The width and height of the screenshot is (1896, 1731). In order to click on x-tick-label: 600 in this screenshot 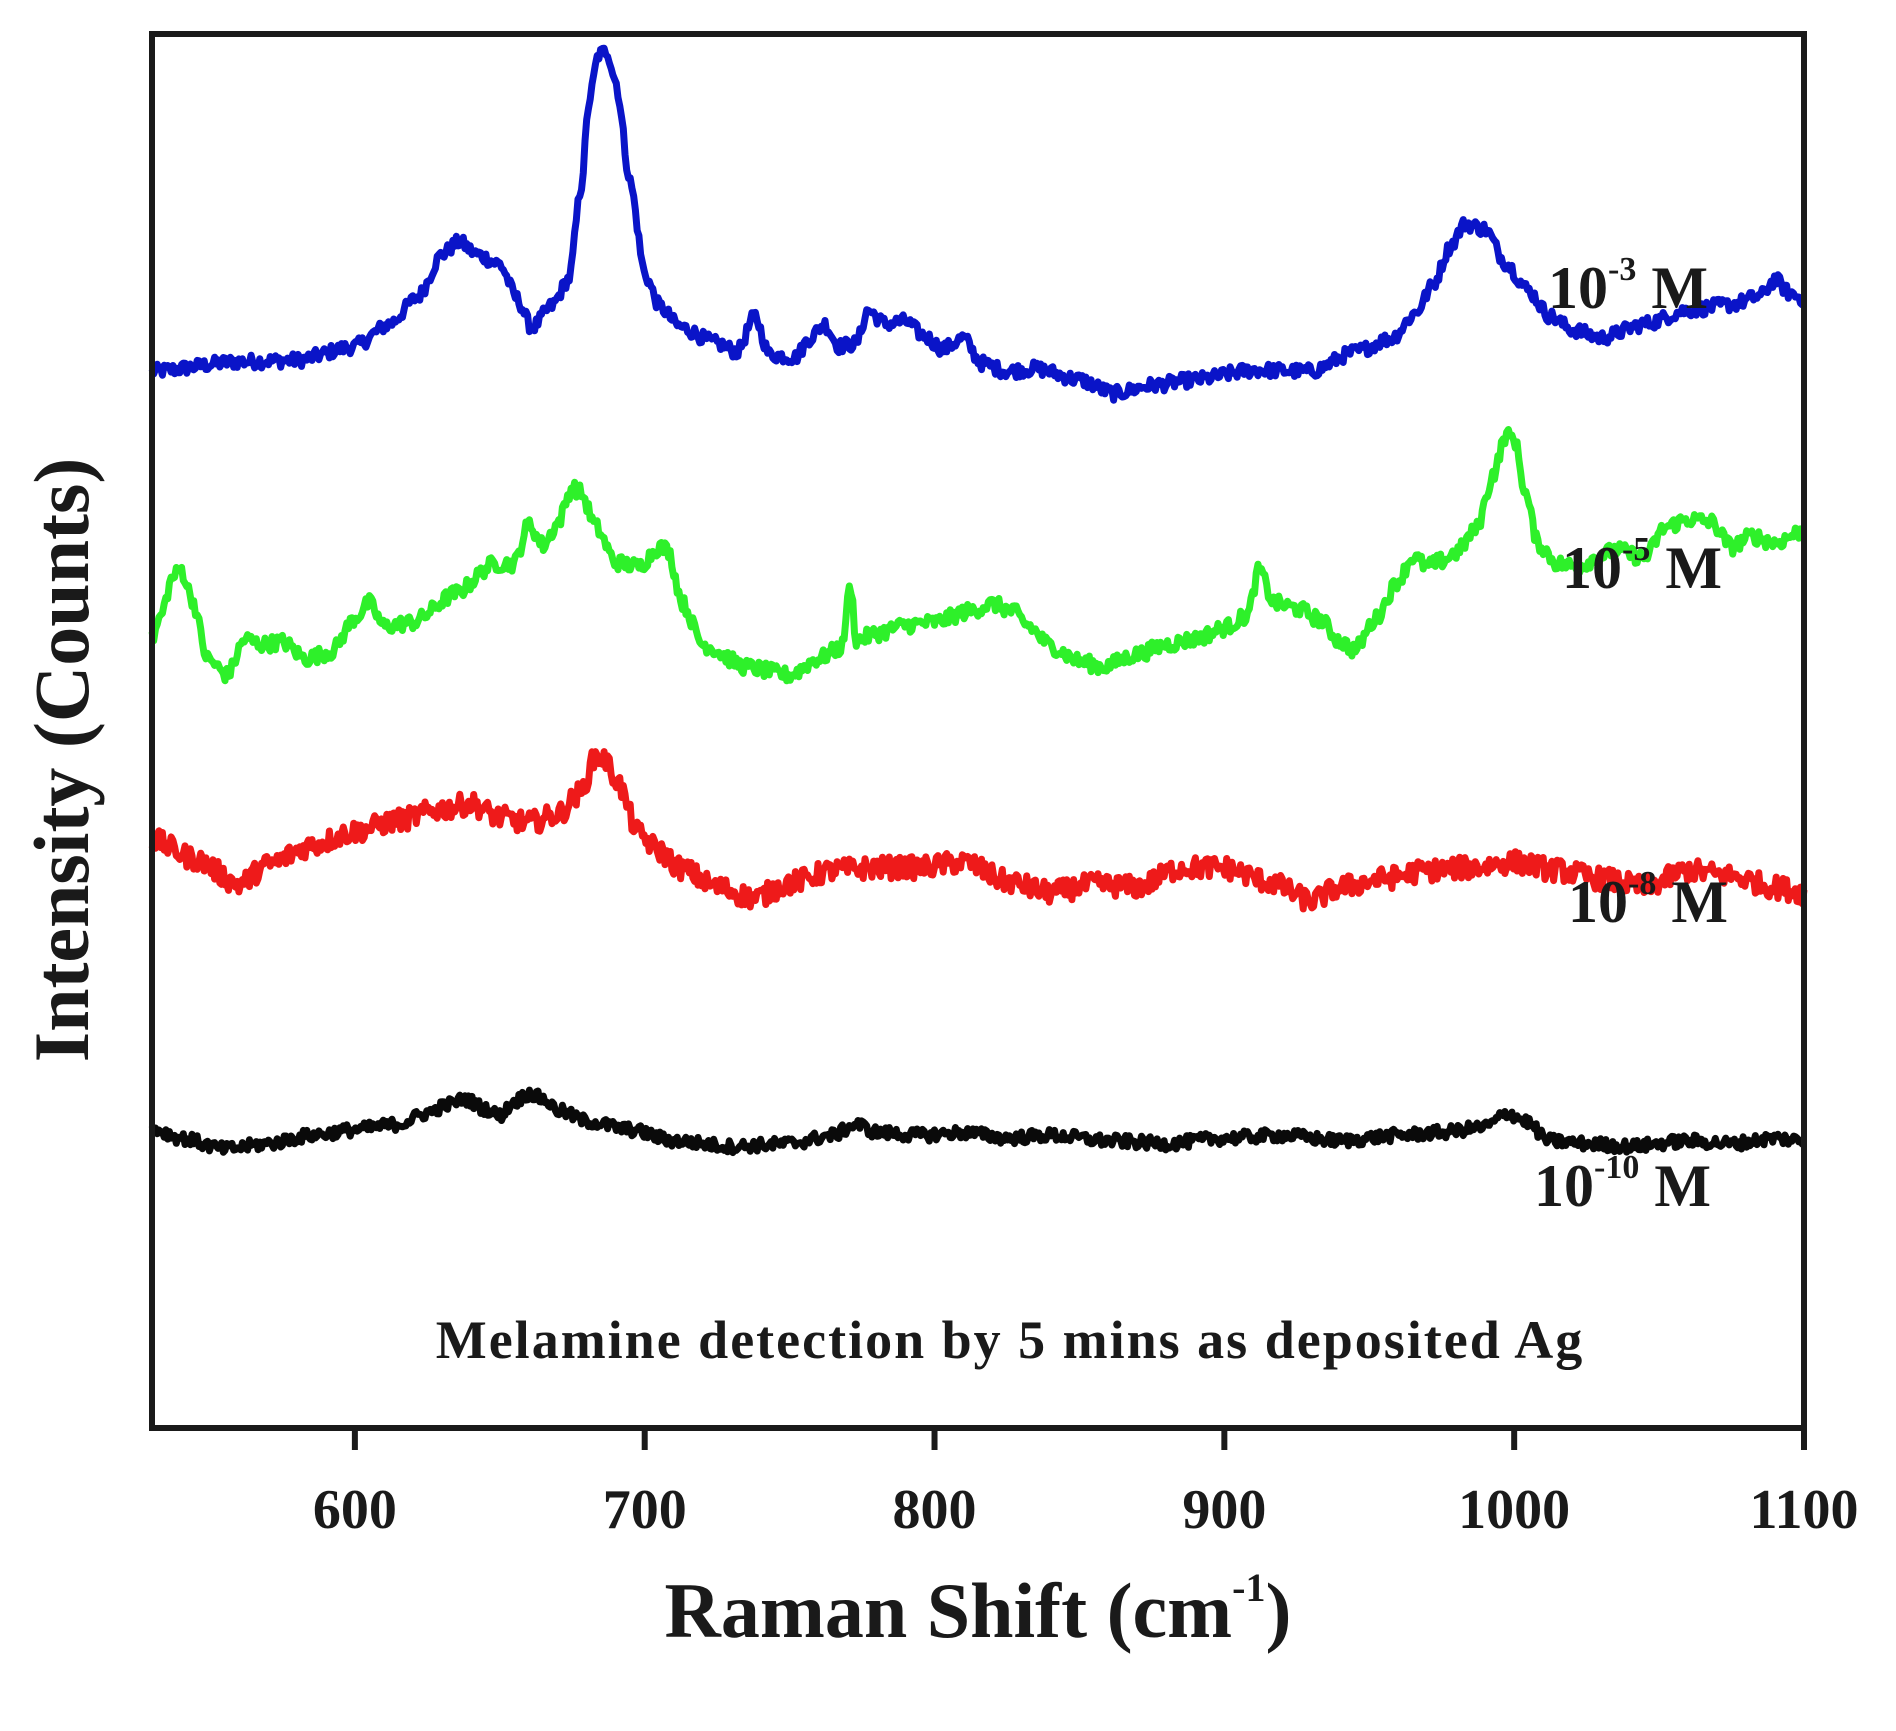, I will do `click(355, 1510)`.